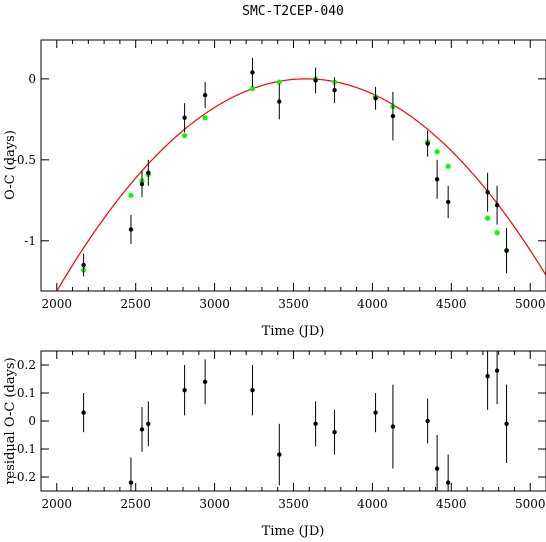  What do you see at coordinates (293, 504) in the screenshot?
I see `residual-x-tick-label: 3500` at bounding box center [293, 504].